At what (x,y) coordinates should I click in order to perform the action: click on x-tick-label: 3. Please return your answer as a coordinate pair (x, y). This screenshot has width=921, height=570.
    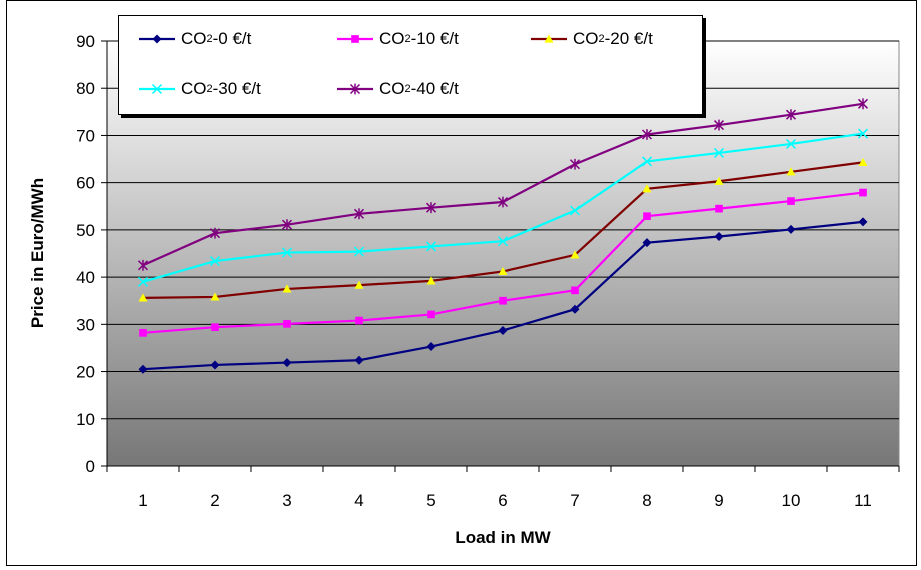
    Looking at the image, I should click on (286, 500).